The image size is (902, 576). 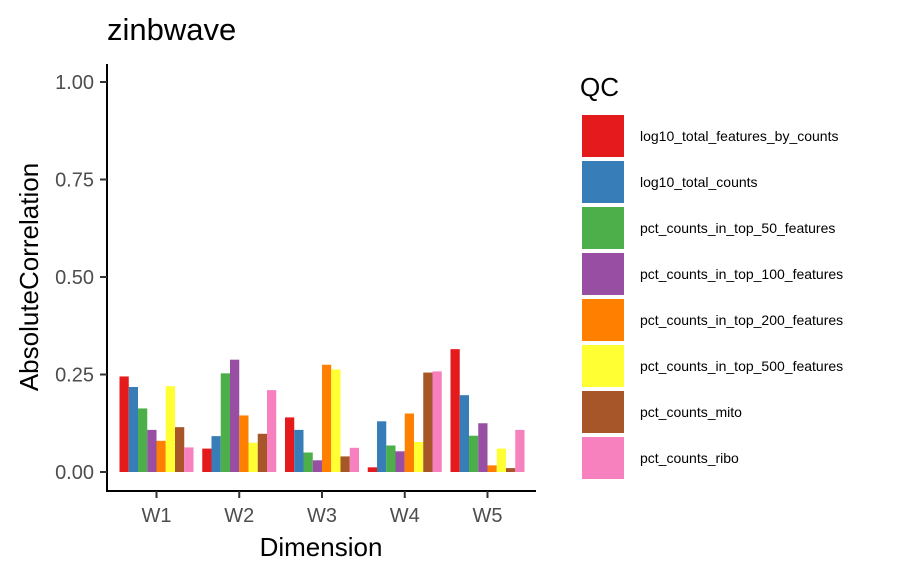 I want to click on bar-W1-log10_total_counts, so click(x=133, y=429).